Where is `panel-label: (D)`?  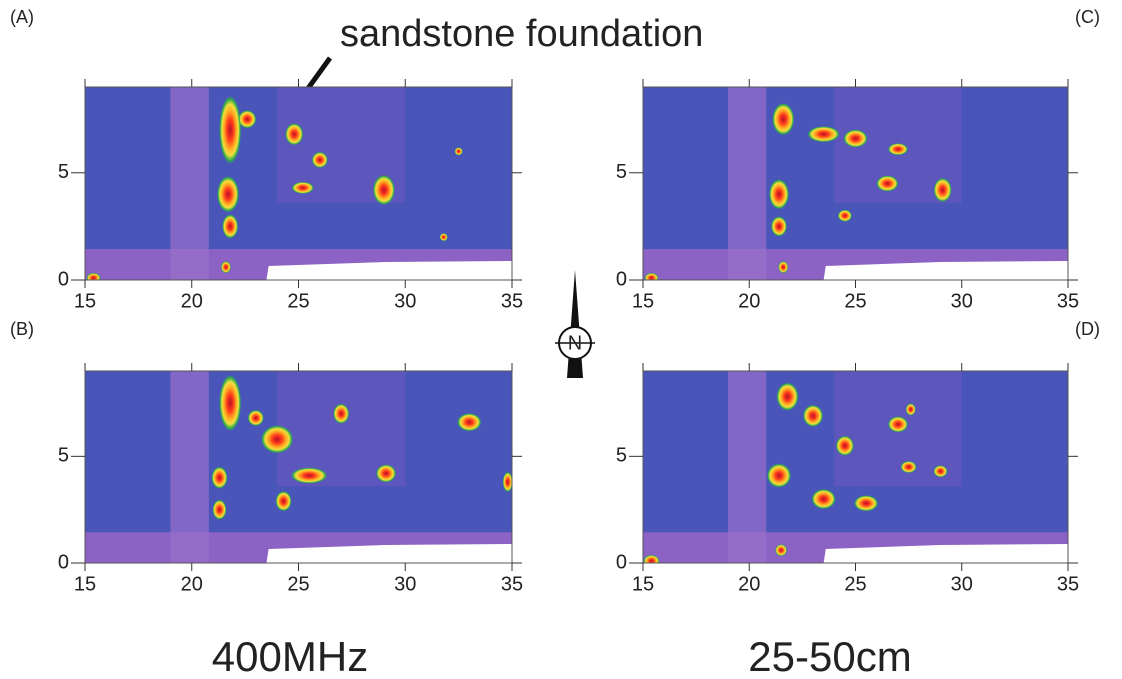 panel-label: (D) is located at coordinates (1087, 329).